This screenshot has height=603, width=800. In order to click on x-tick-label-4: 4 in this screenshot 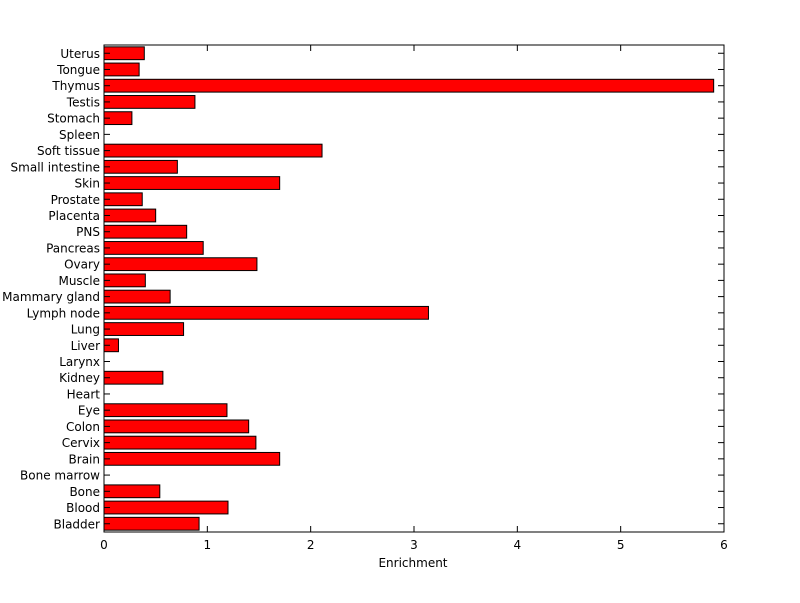, I will do `click(518, 545)`.